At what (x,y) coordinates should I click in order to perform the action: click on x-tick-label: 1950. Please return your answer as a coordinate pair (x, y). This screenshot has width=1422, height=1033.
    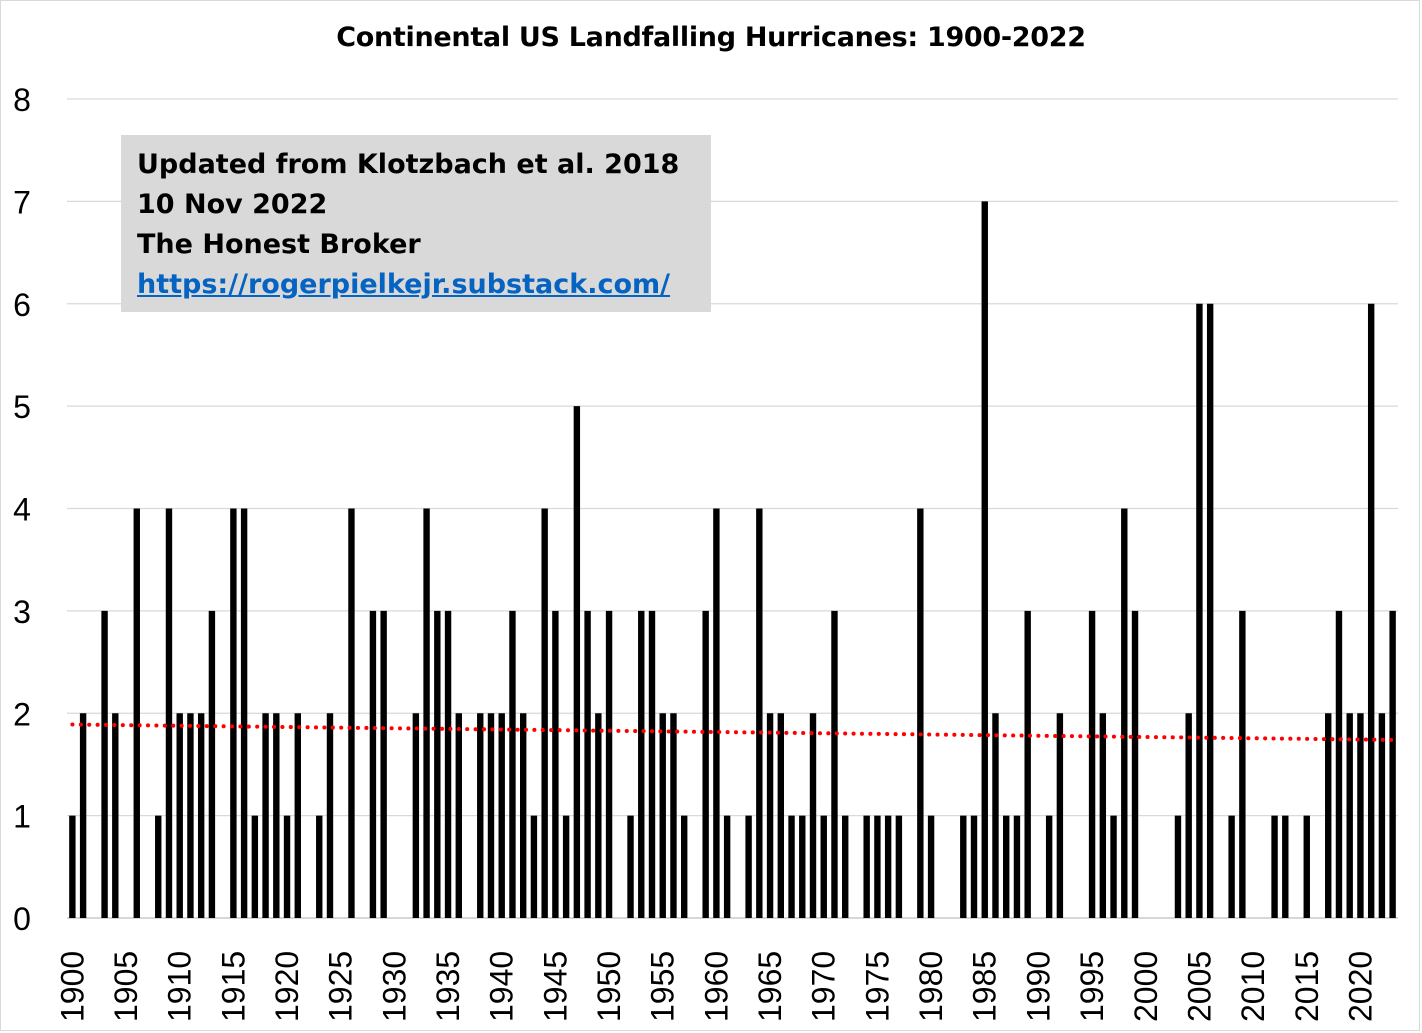
    Looking at the image, I should click on (609, 986).